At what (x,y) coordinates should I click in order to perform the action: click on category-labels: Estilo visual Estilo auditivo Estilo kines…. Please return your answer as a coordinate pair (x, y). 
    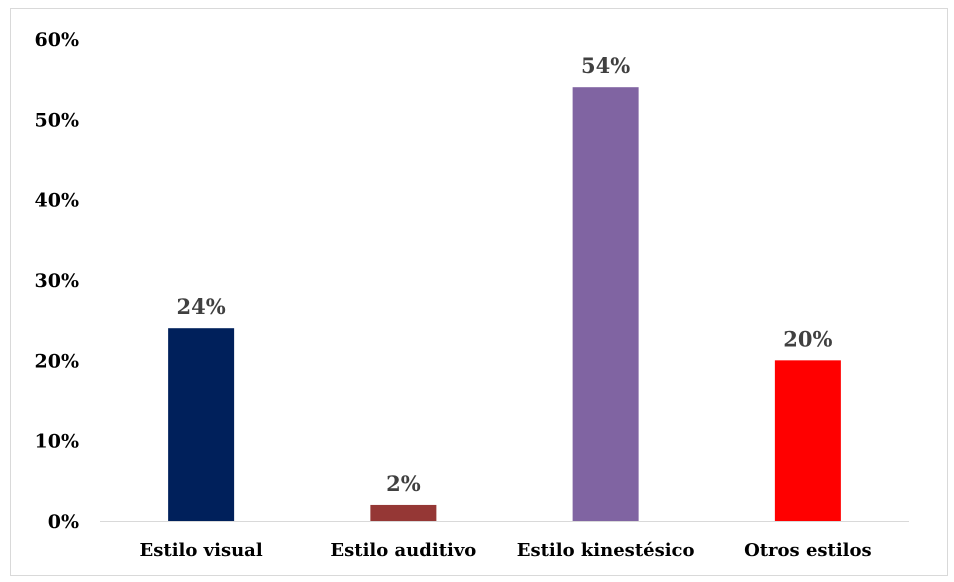
    Looking at the image, I should click on (506, 550).